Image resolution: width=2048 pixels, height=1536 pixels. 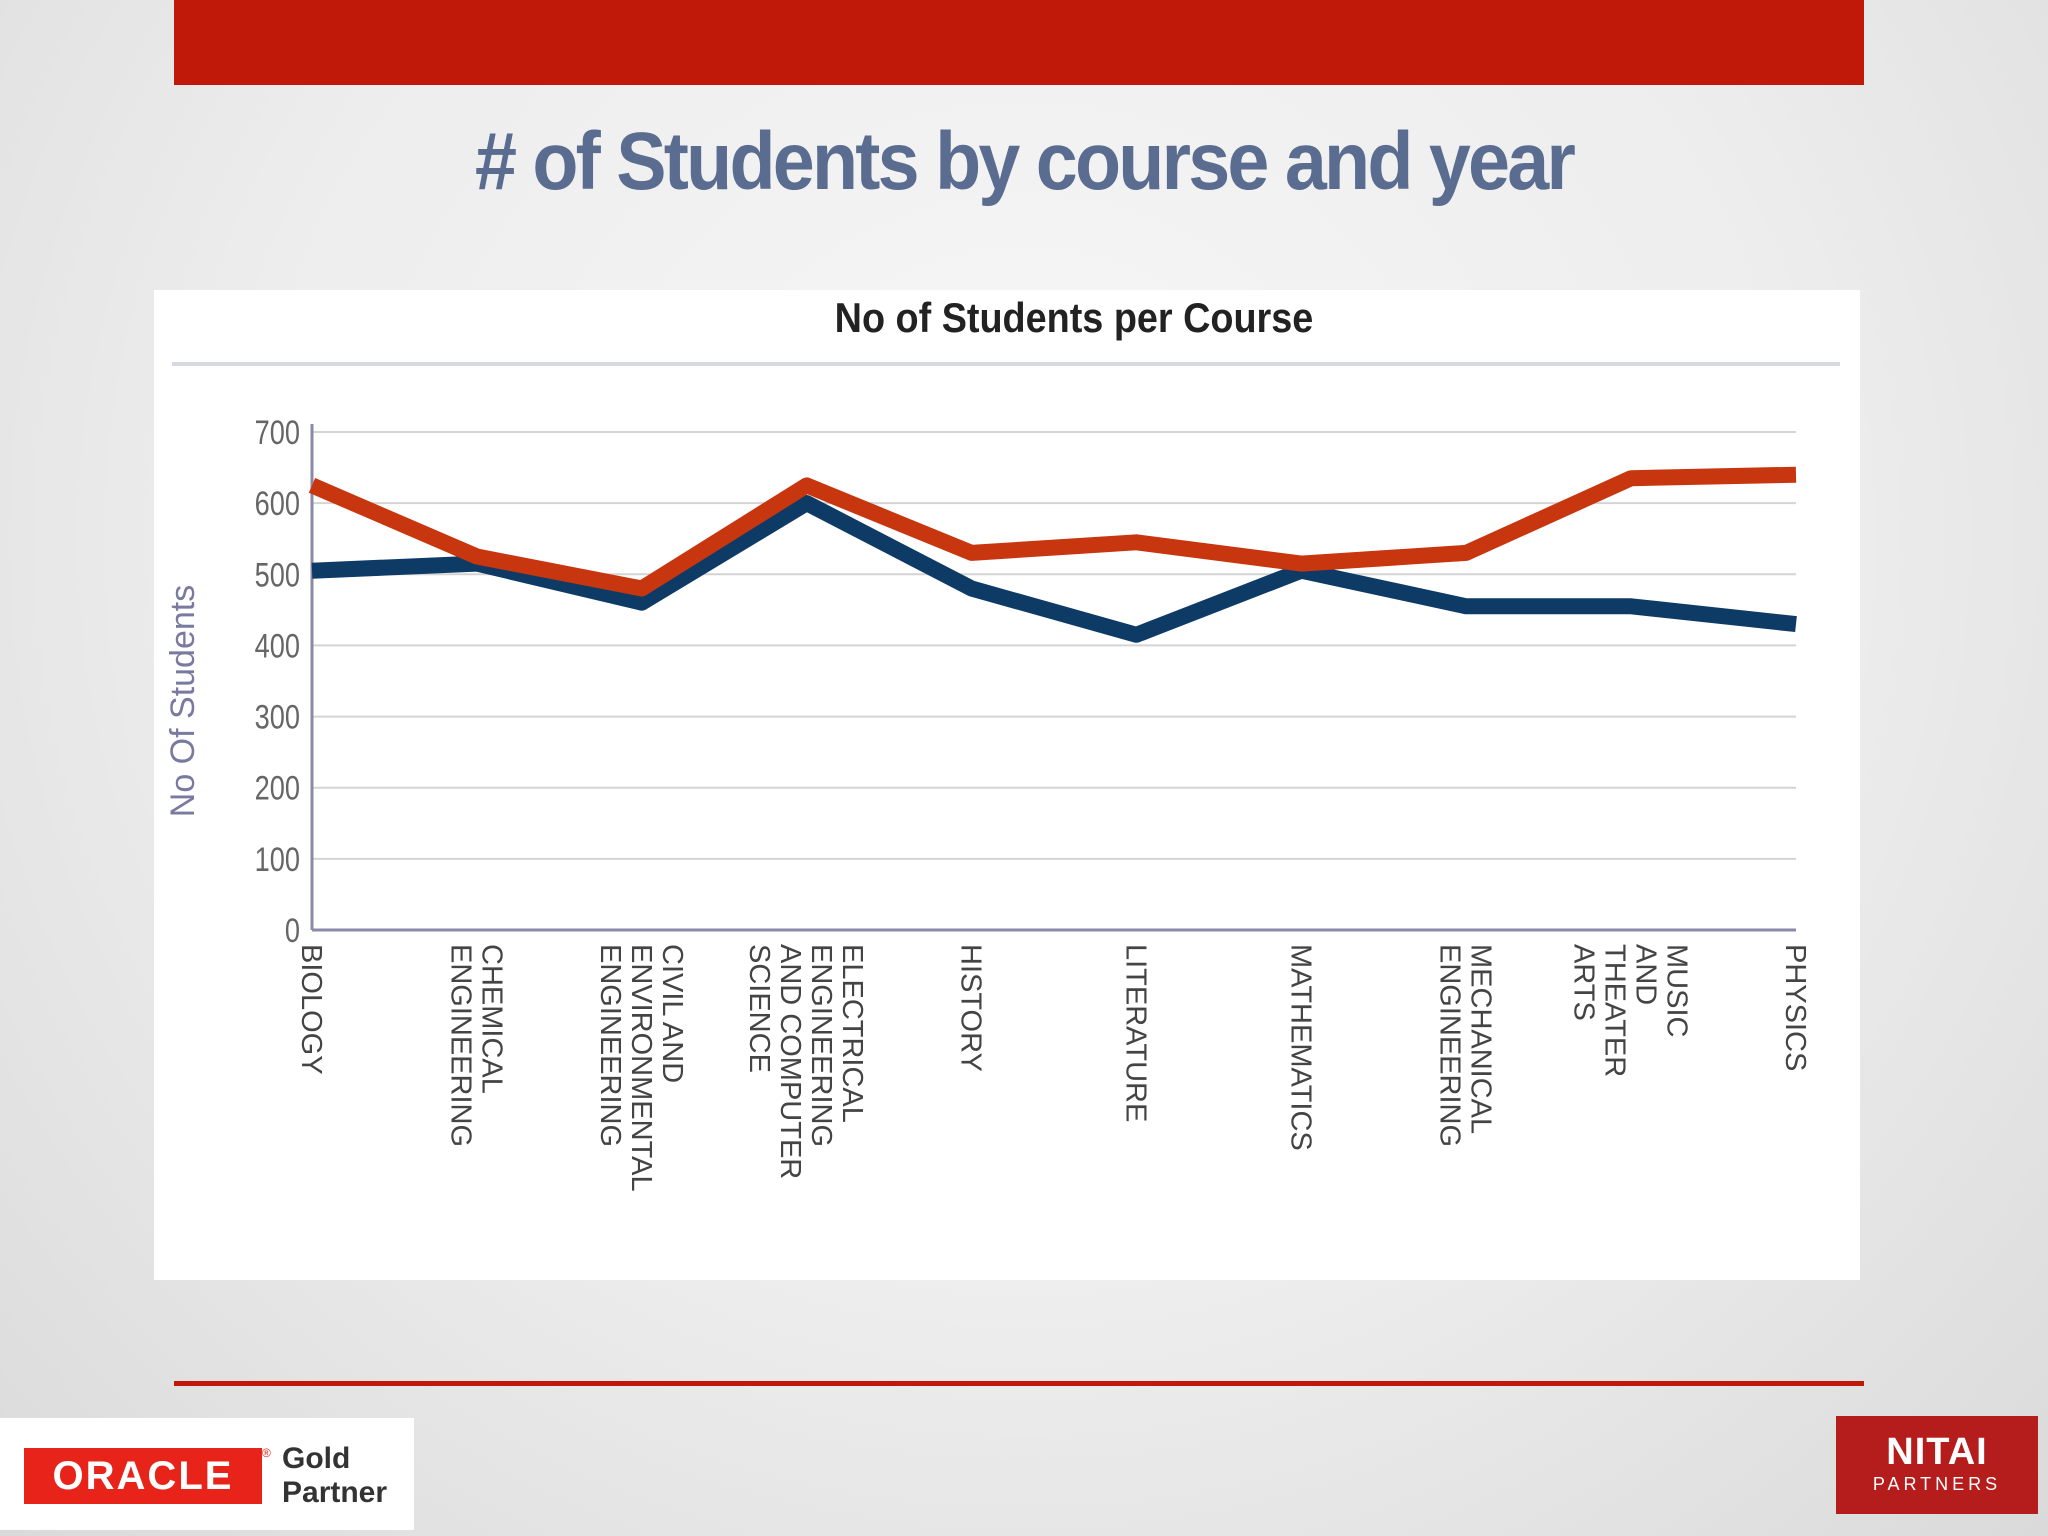 What do you see at coordinates (335, 1492) in the screenshot?
I see `partner-kind: Partner` at bounding box center [335, 1492].